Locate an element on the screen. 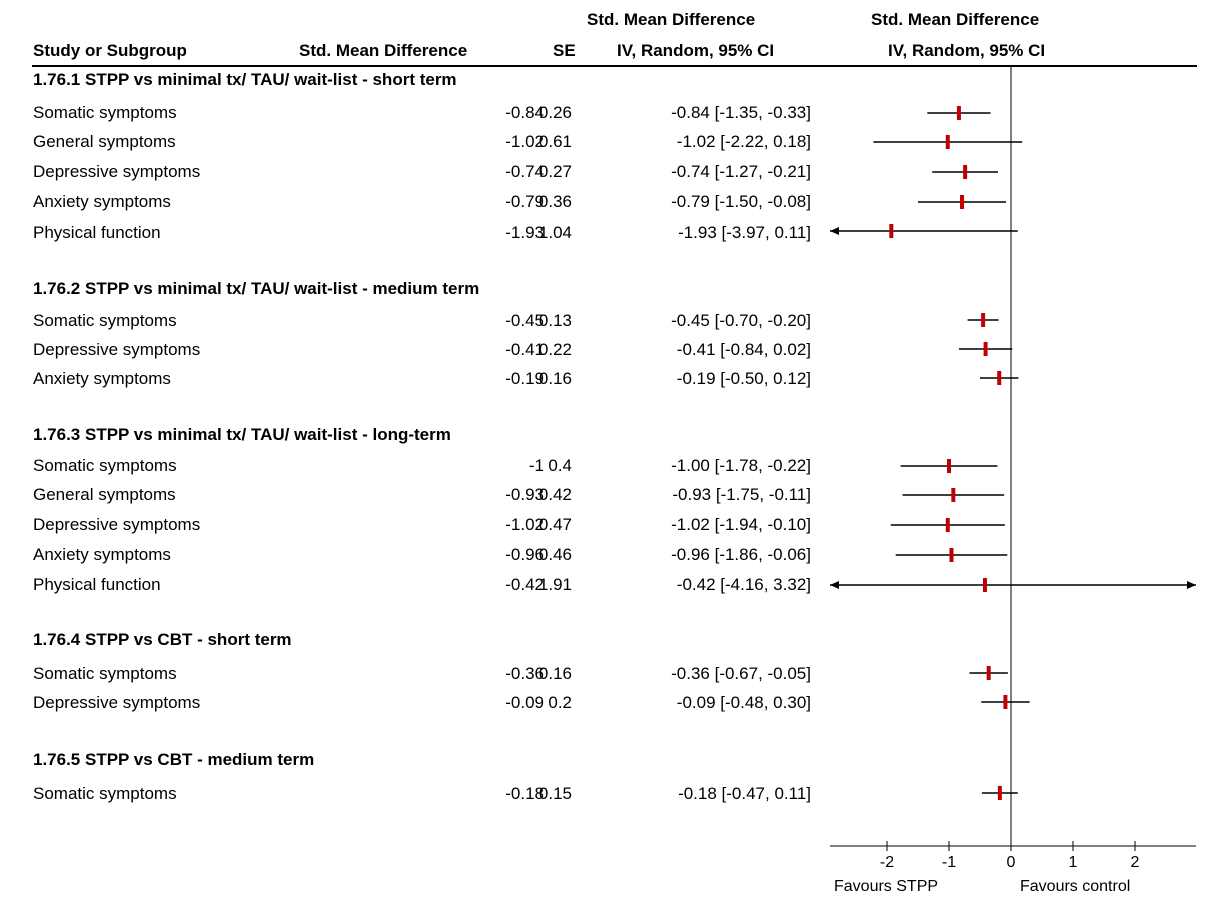  smd-column-header: Std. Mean Difference is located at coordinates (383, 50).